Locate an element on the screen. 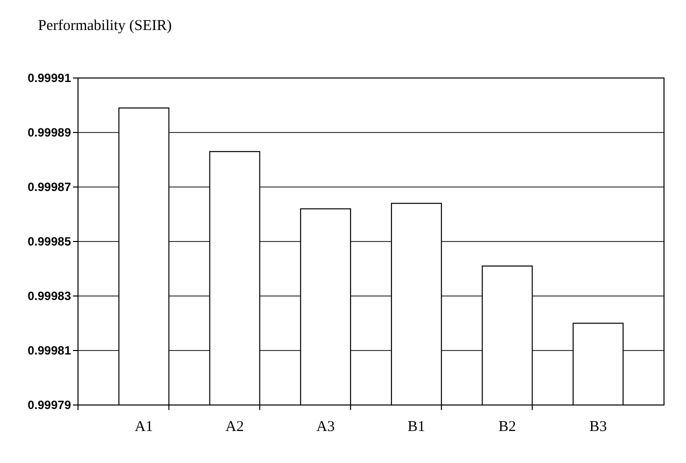 The width and height of the screenshot is (686, 463). x-tick-label: B2 is located at coordinates (507, 427).